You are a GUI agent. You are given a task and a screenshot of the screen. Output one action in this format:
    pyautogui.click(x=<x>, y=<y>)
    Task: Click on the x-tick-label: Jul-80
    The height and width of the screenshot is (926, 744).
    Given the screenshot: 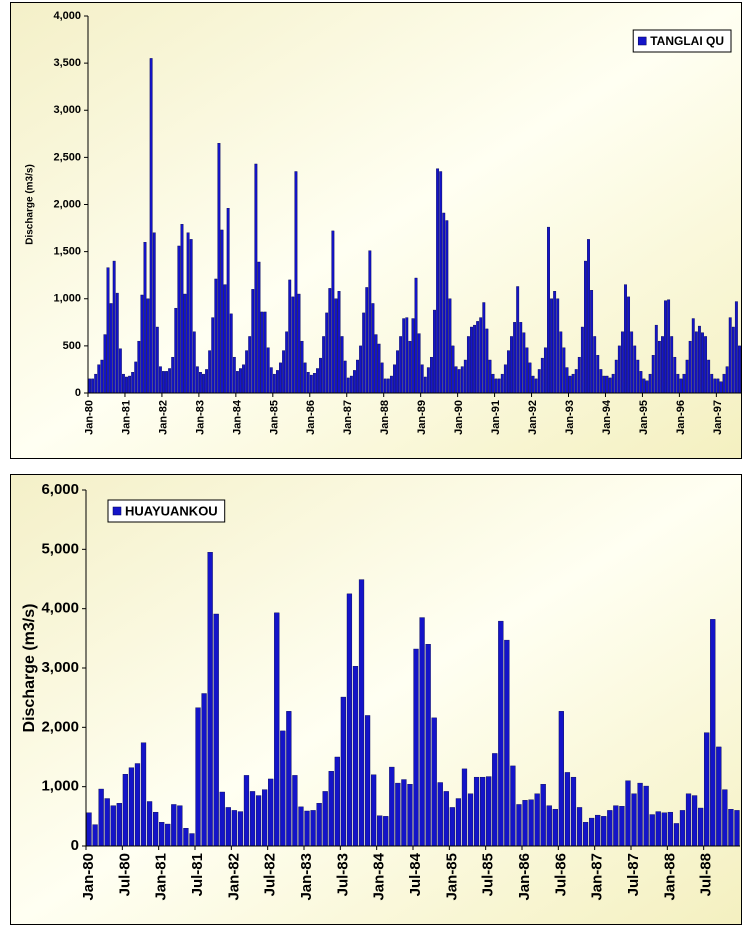 What is the action you would take?
    pyautogui.click(x=124, y=874)
    